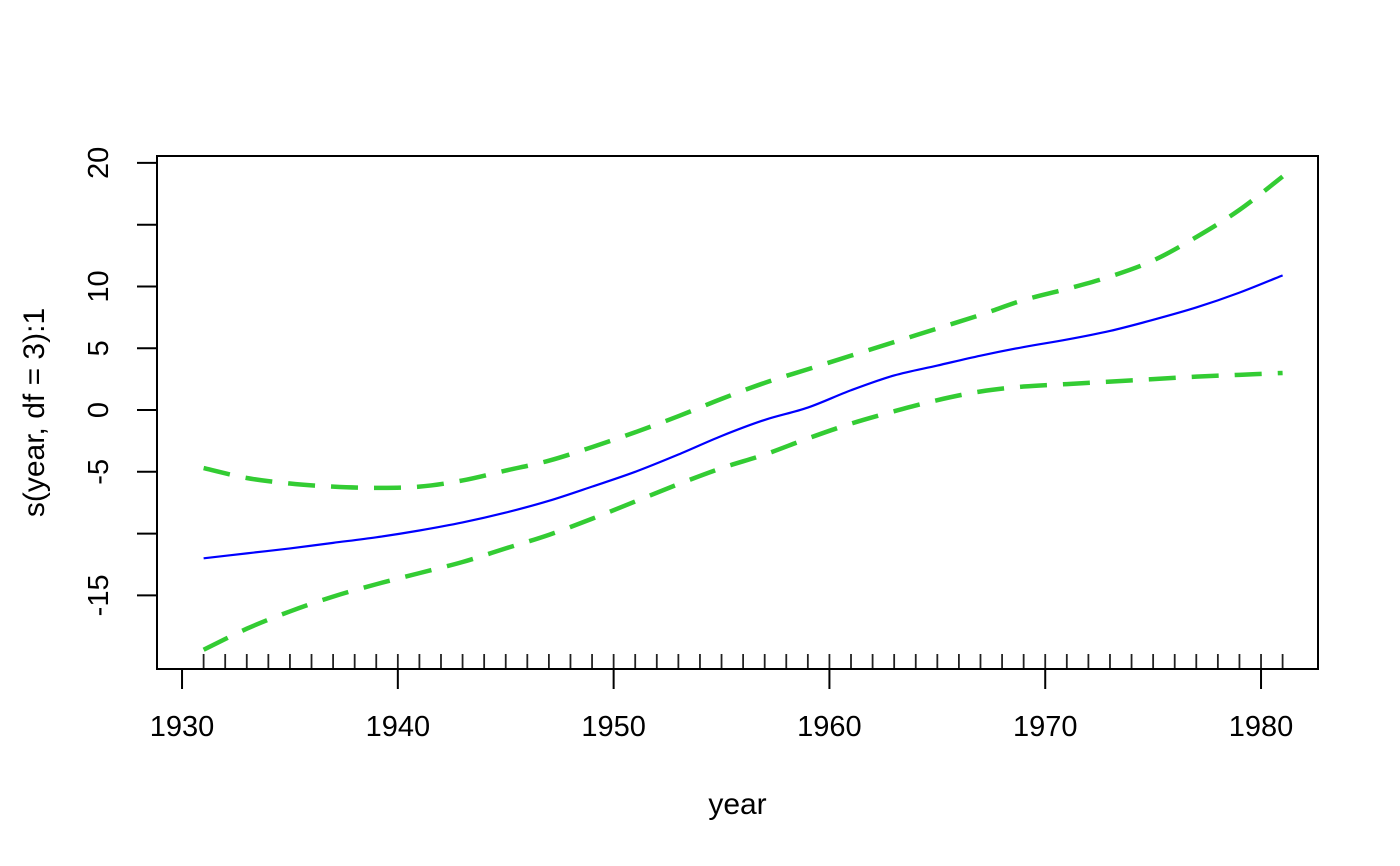 Image resolution: width=1400 pixels, height=866 pixels. What do you see at coordinates (99, 348) in the screenshot?
I see `y-axis-tick-label: 5` at bounding box center [99, 348].